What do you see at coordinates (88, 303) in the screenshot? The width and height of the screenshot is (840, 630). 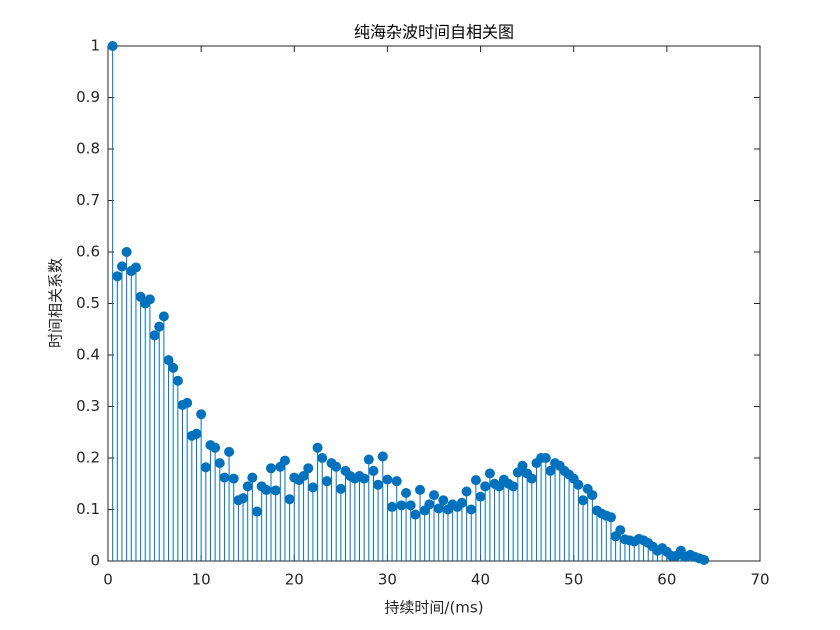 I see `y-tick-label: 0.5` at bounding box center [88, 303].